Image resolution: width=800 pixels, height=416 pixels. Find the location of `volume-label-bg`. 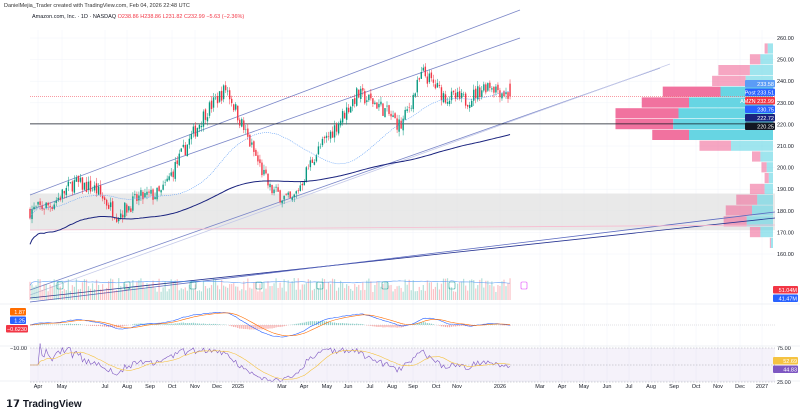

volume-label-bg is located at coordinates (785, 290).